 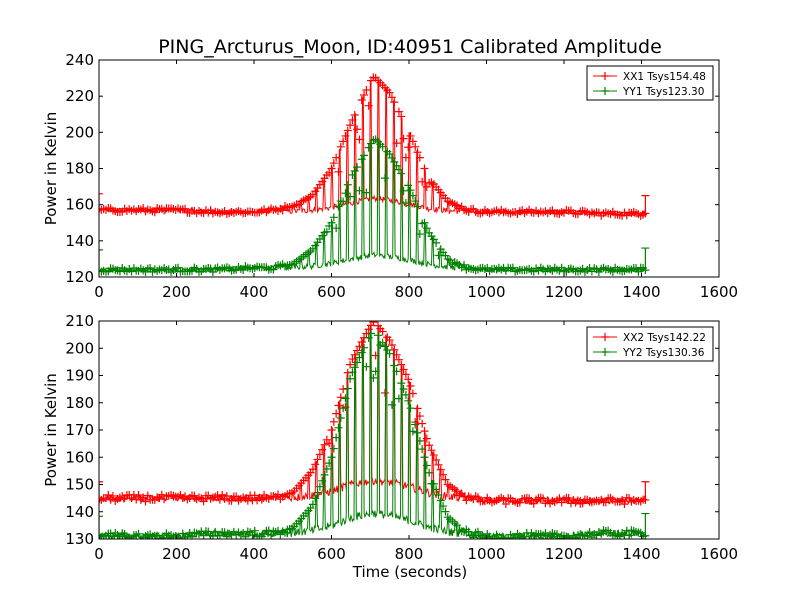 What do you see at coordinates (79, 241) in the screenshot?
I see `y-tick-label: 140` at bounding box center [79, 241].